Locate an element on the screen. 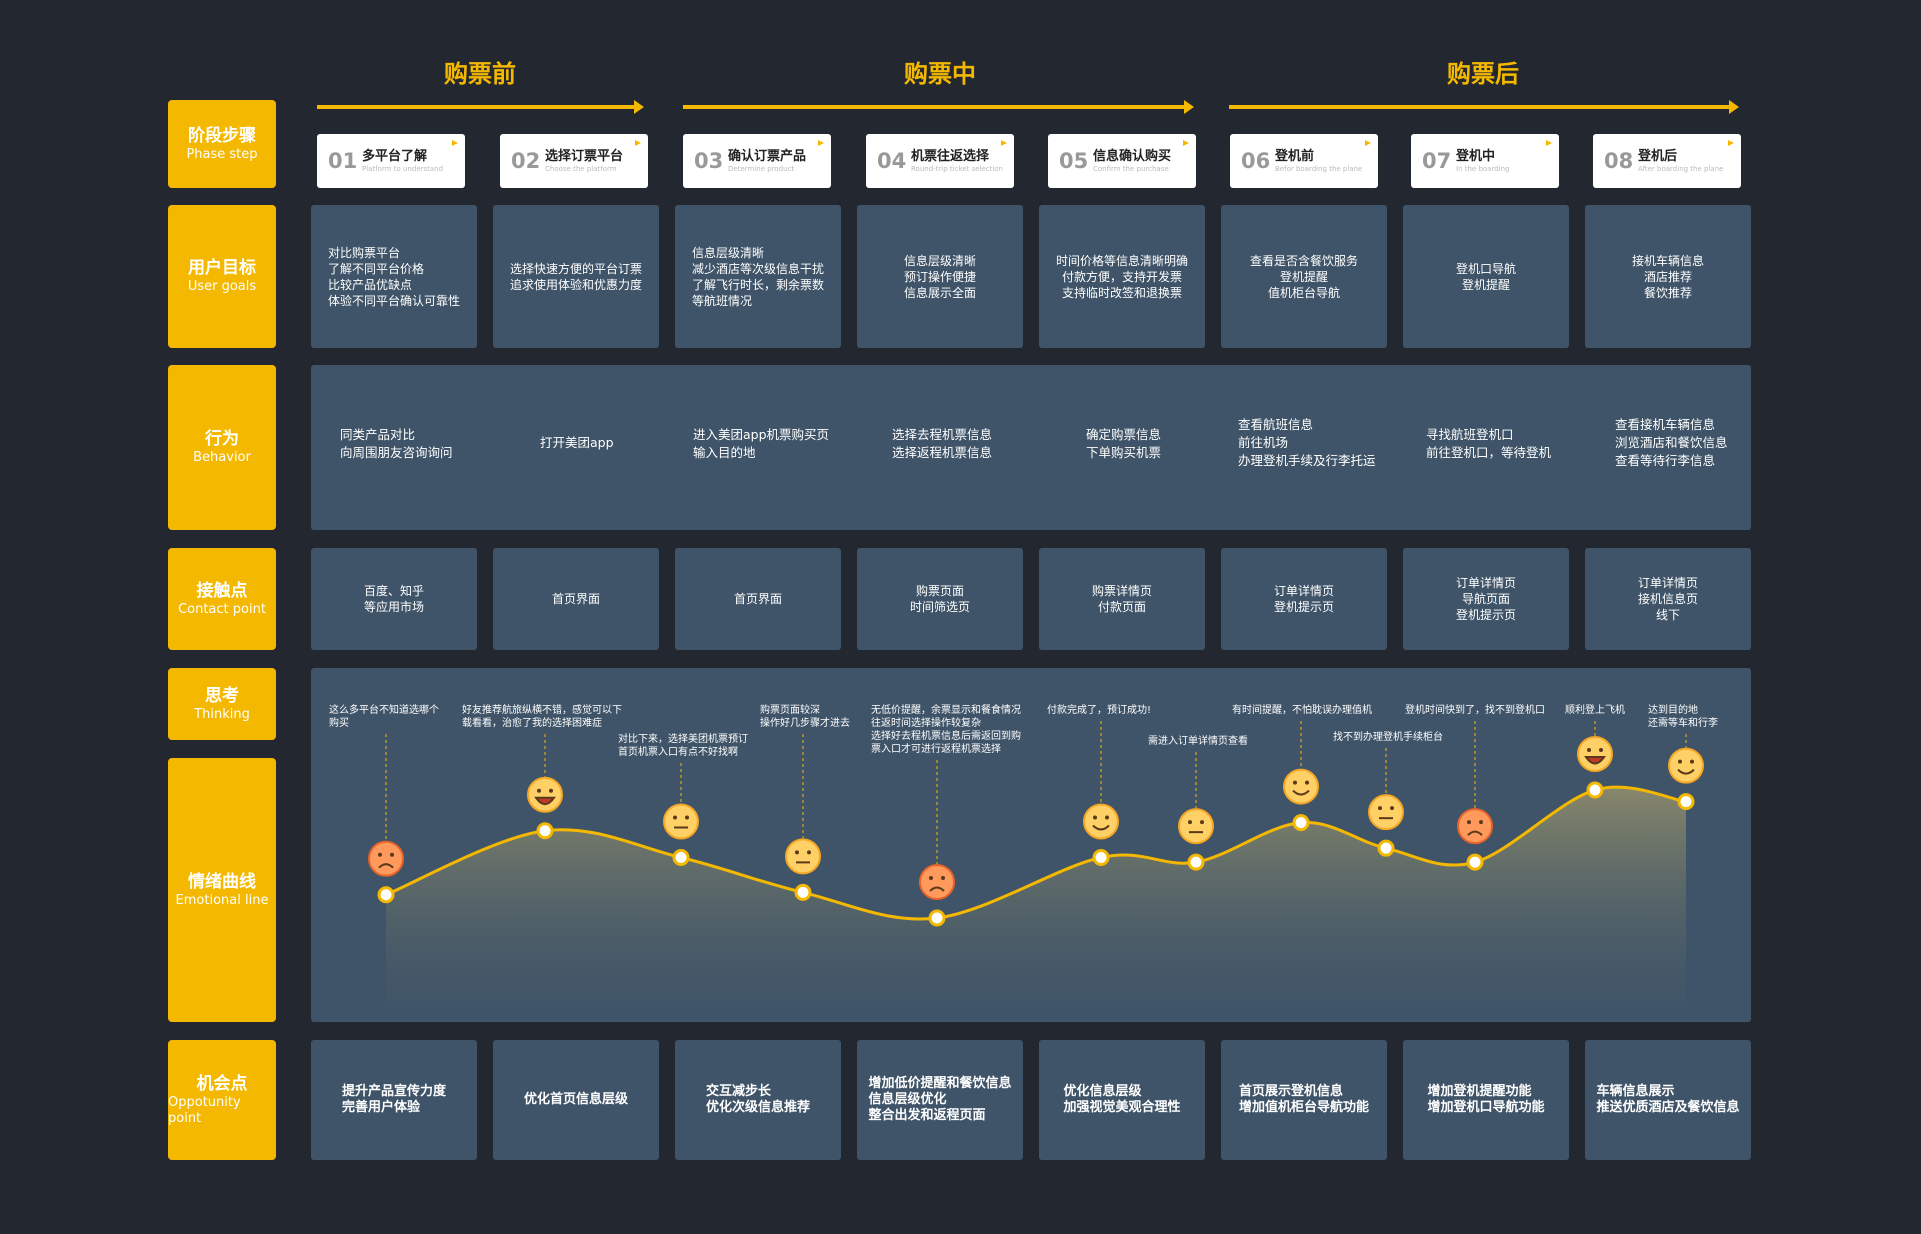 This screenshot has height=1234, width=1921. thinking-text: 达到目的地 还需等车和行李 is located at coordinates (1683, 717).